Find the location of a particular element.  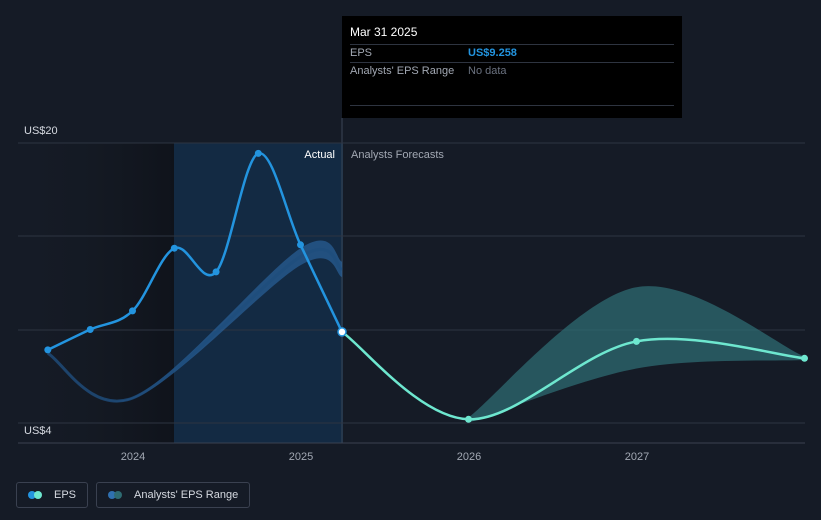

past-estimate-line is located at coordinates (194, 325).